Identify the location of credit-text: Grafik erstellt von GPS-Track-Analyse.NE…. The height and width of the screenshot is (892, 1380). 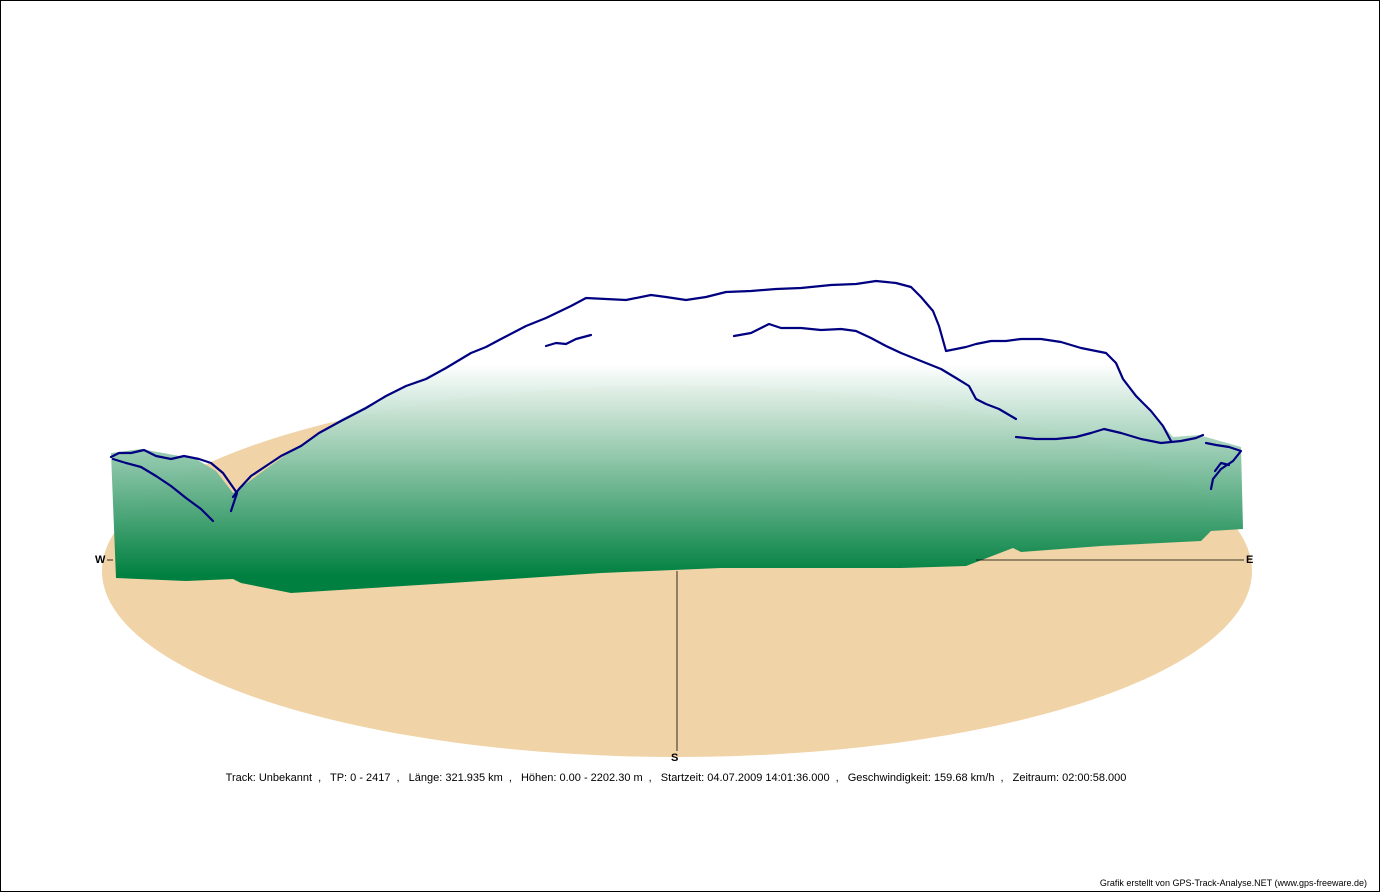
(1233, 883).